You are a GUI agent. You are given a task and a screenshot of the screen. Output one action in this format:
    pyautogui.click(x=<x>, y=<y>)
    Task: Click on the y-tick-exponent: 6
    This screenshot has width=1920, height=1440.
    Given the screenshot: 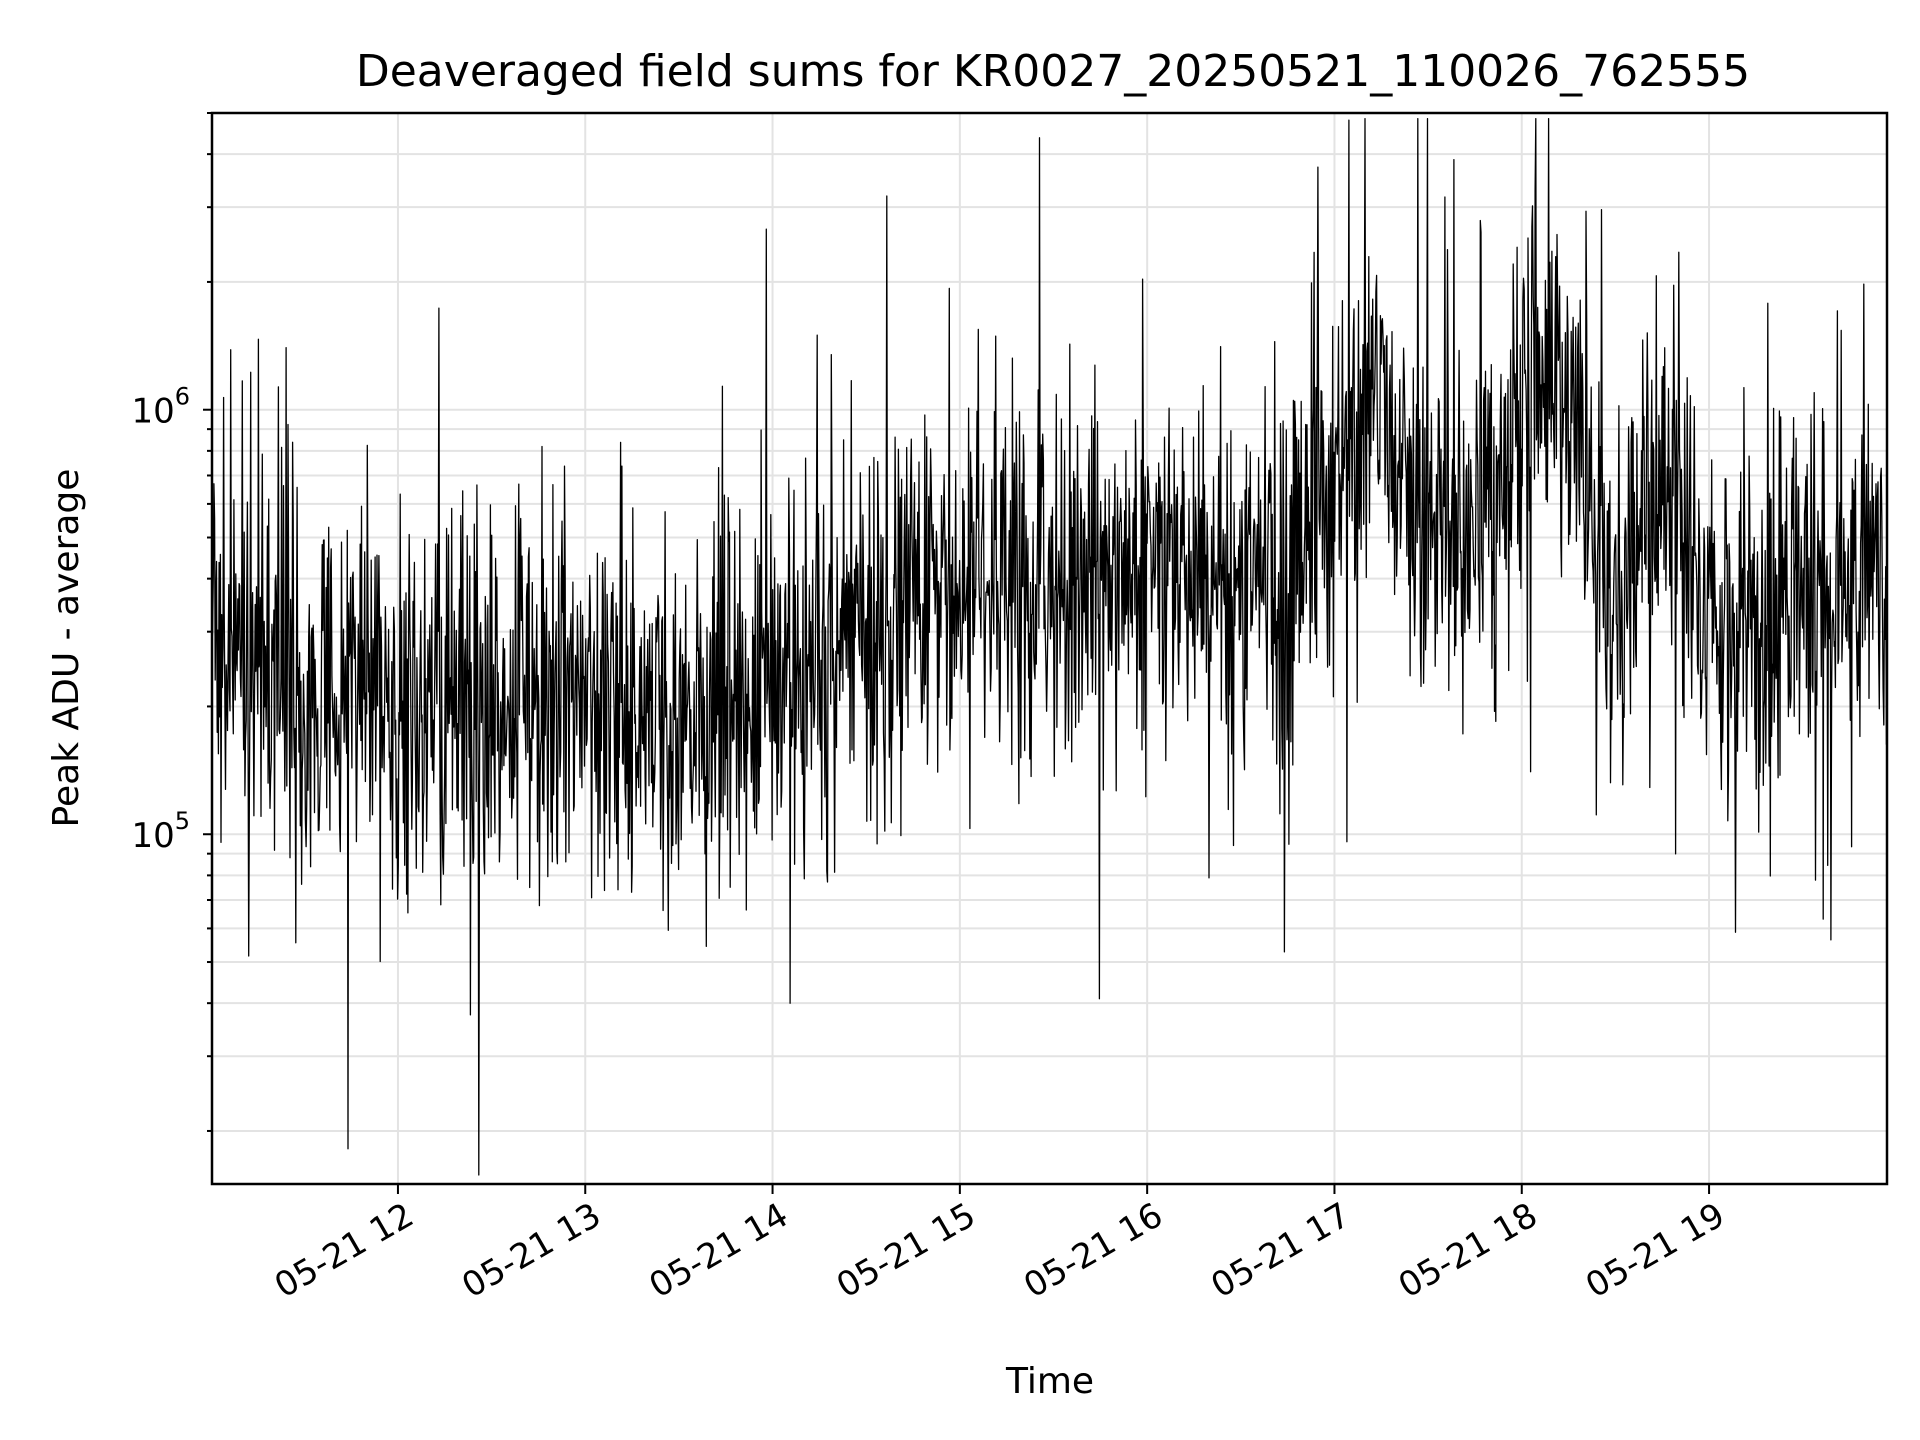 What is the action you would take?
    pyautogui.click(x=182, y=397)
    